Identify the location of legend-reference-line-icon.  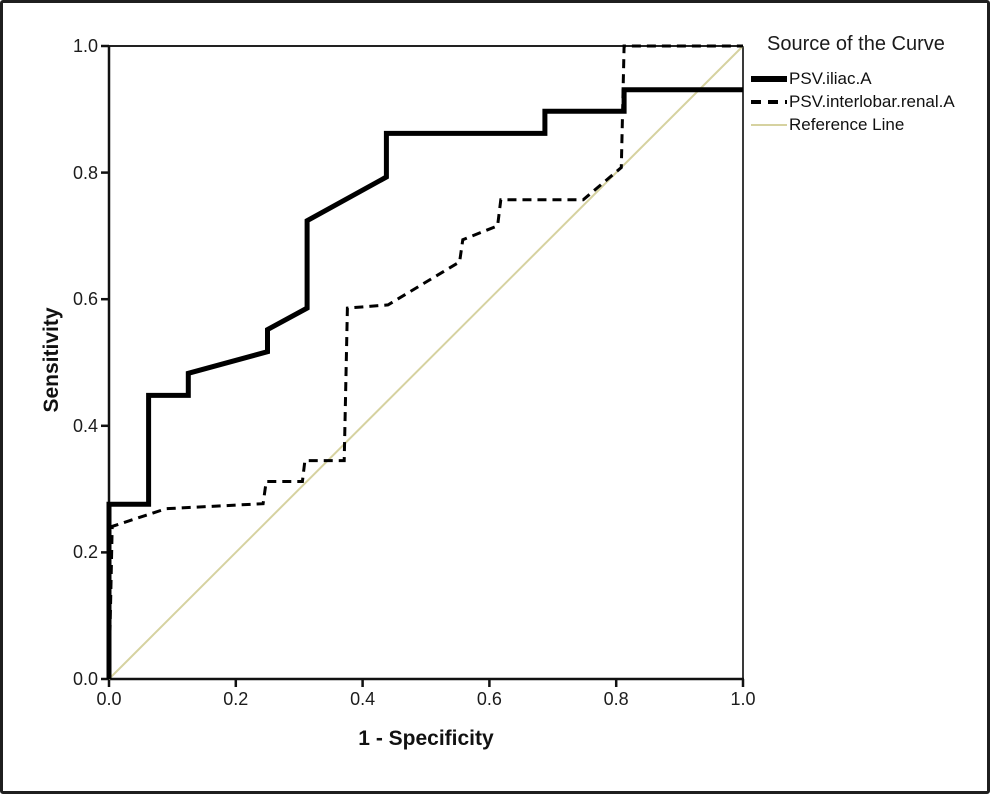
(769, 124).